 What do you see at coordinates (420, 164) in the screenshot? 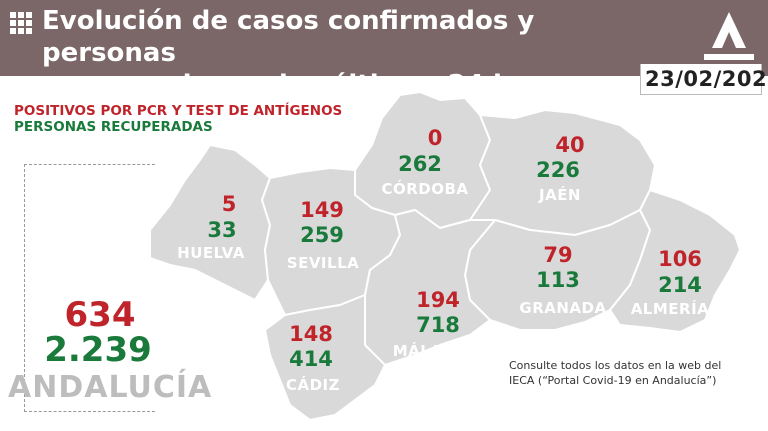
I see `cordoba-recovered: 262` at bounding box center [420, 164].